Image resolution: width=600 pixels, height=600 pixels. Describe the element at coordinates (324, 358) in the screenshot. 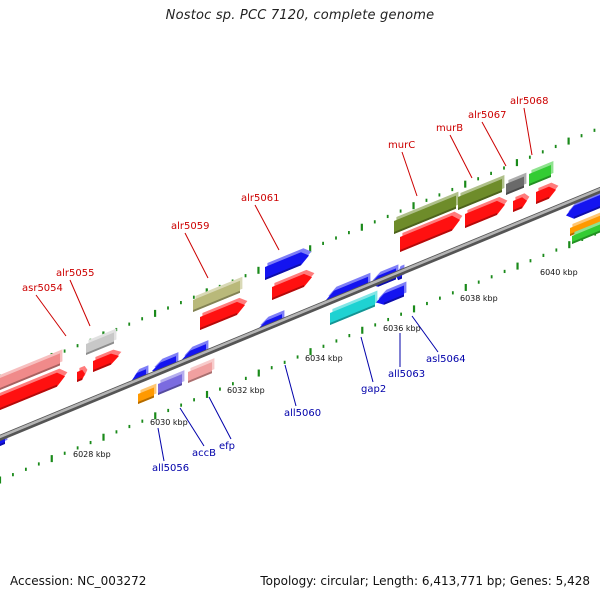

I see `scale-label: 6034 kbp` at that location.